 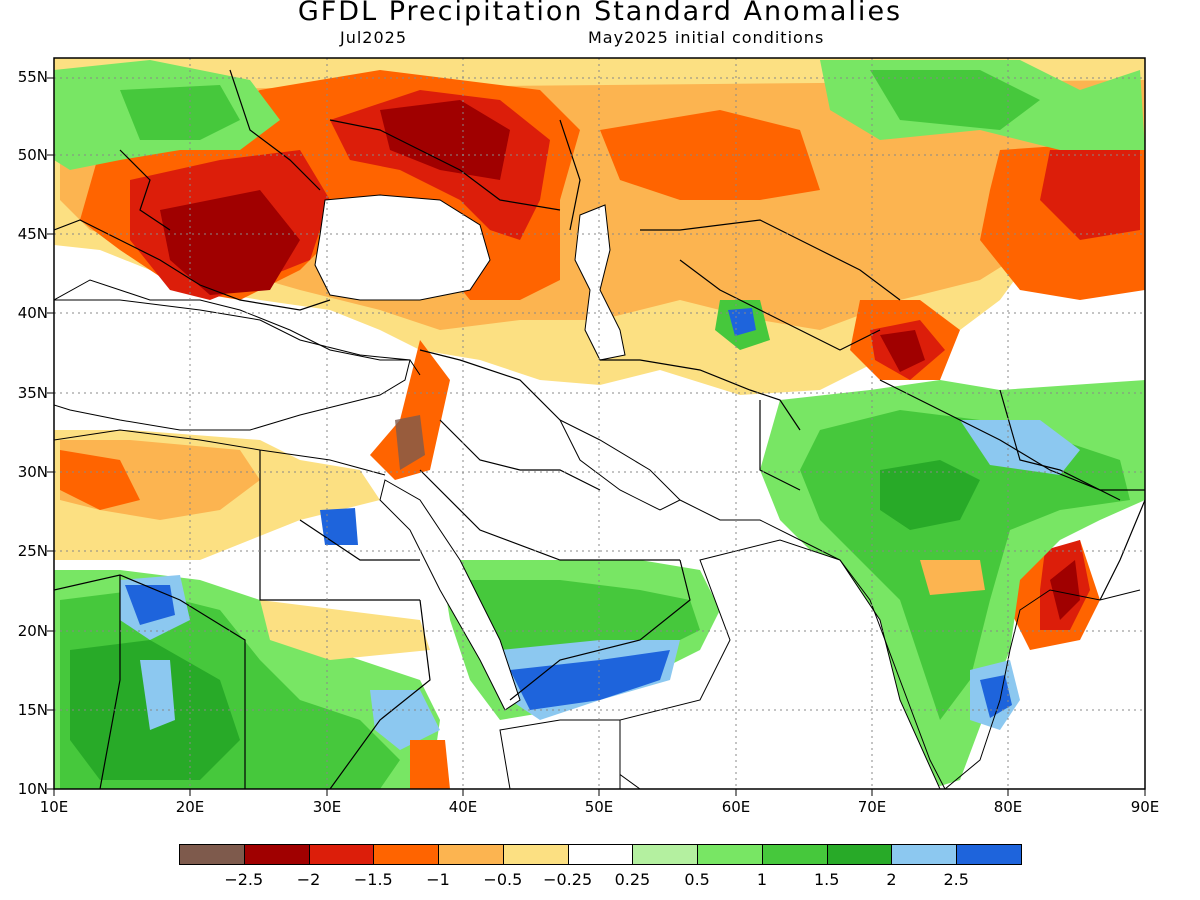 I want to click on initial-conditions: May2025 initial conditions, so click(x=706, y=37).